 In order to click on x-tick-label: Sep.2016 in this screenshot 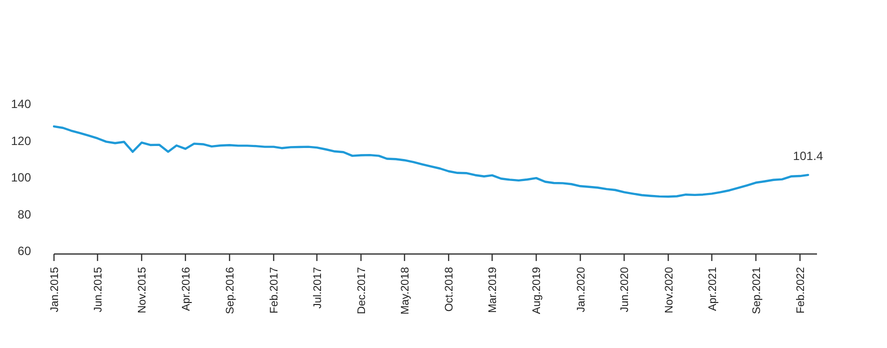, I will do `click(230, 290)`.